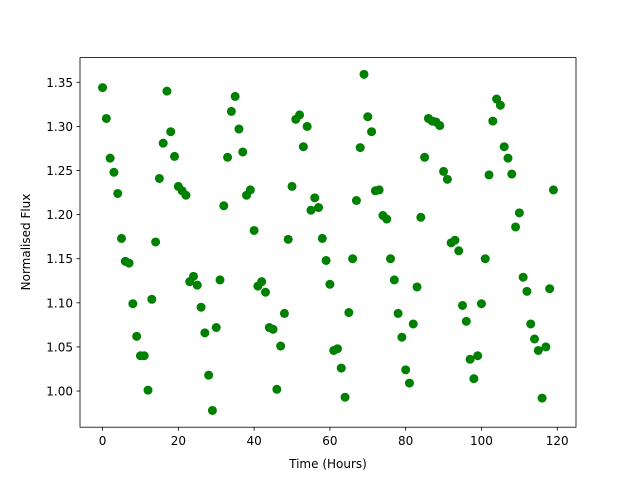 Image resolution: width=640 pixels, height=480 pixels. Describe the element at coordinates (59, 392) in the screenshot. I see `y-tick-label: 1.00` at that location.